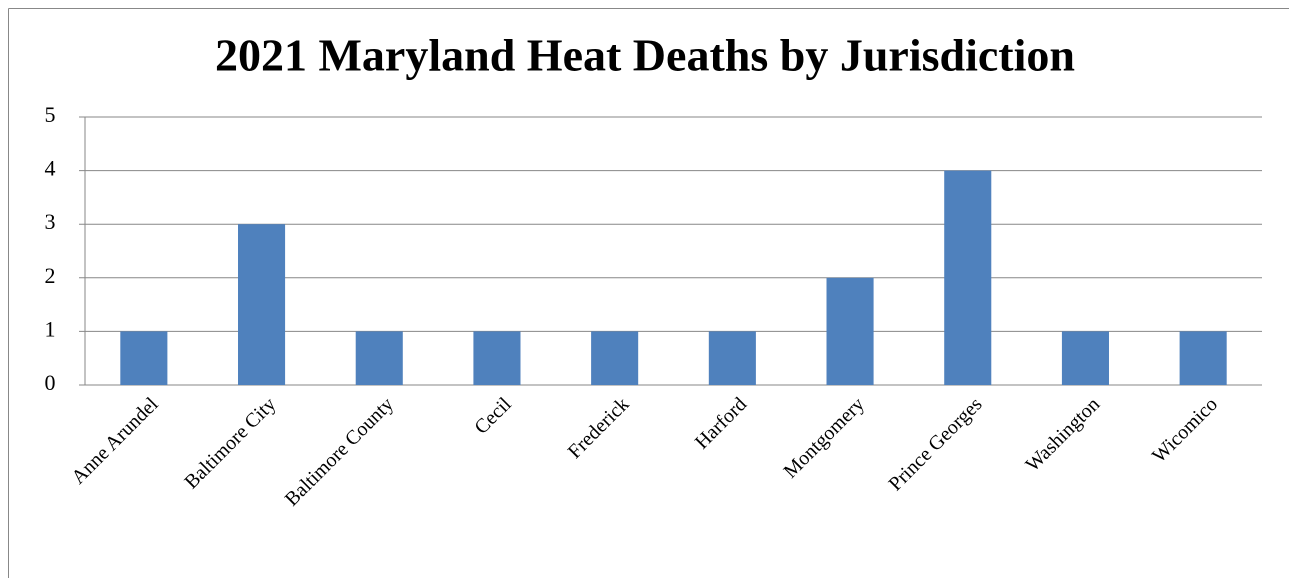 This screenshot has height=578, width=1289. Describe the element at coordinates (935, 444) in the screenshot. I see `x-tick-label: Prince Georges` at that location.